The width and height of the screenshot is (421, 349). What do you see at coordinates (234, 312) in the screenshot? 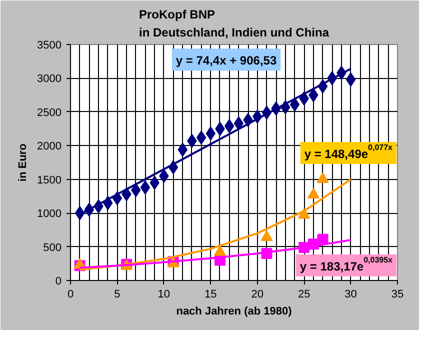
I see `x-axis-title: nach Jahren (ab 1980)` at bounding box center [234, 312].